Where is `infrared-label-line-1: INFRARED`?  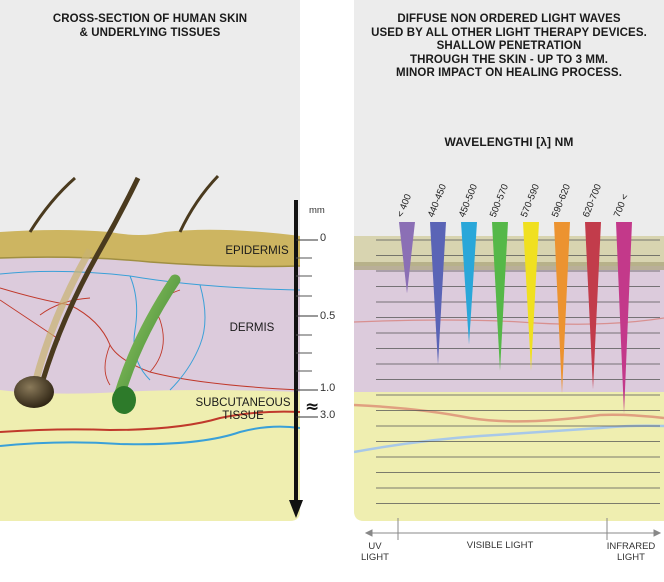 infrared-label-line-1: INFRARED is located at coordinates (631, 546).